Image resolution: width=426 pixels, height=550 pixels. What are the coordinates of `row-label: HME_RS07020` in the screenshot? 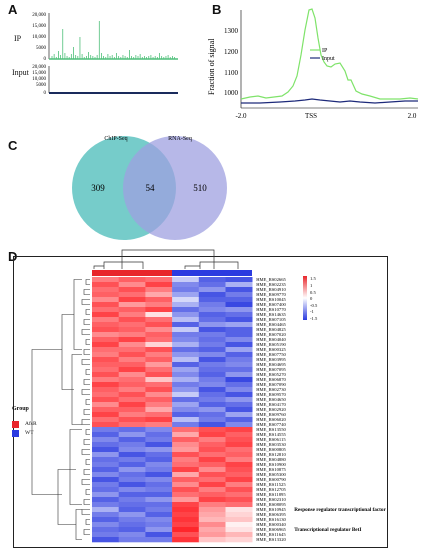 It's located at (271, 334).